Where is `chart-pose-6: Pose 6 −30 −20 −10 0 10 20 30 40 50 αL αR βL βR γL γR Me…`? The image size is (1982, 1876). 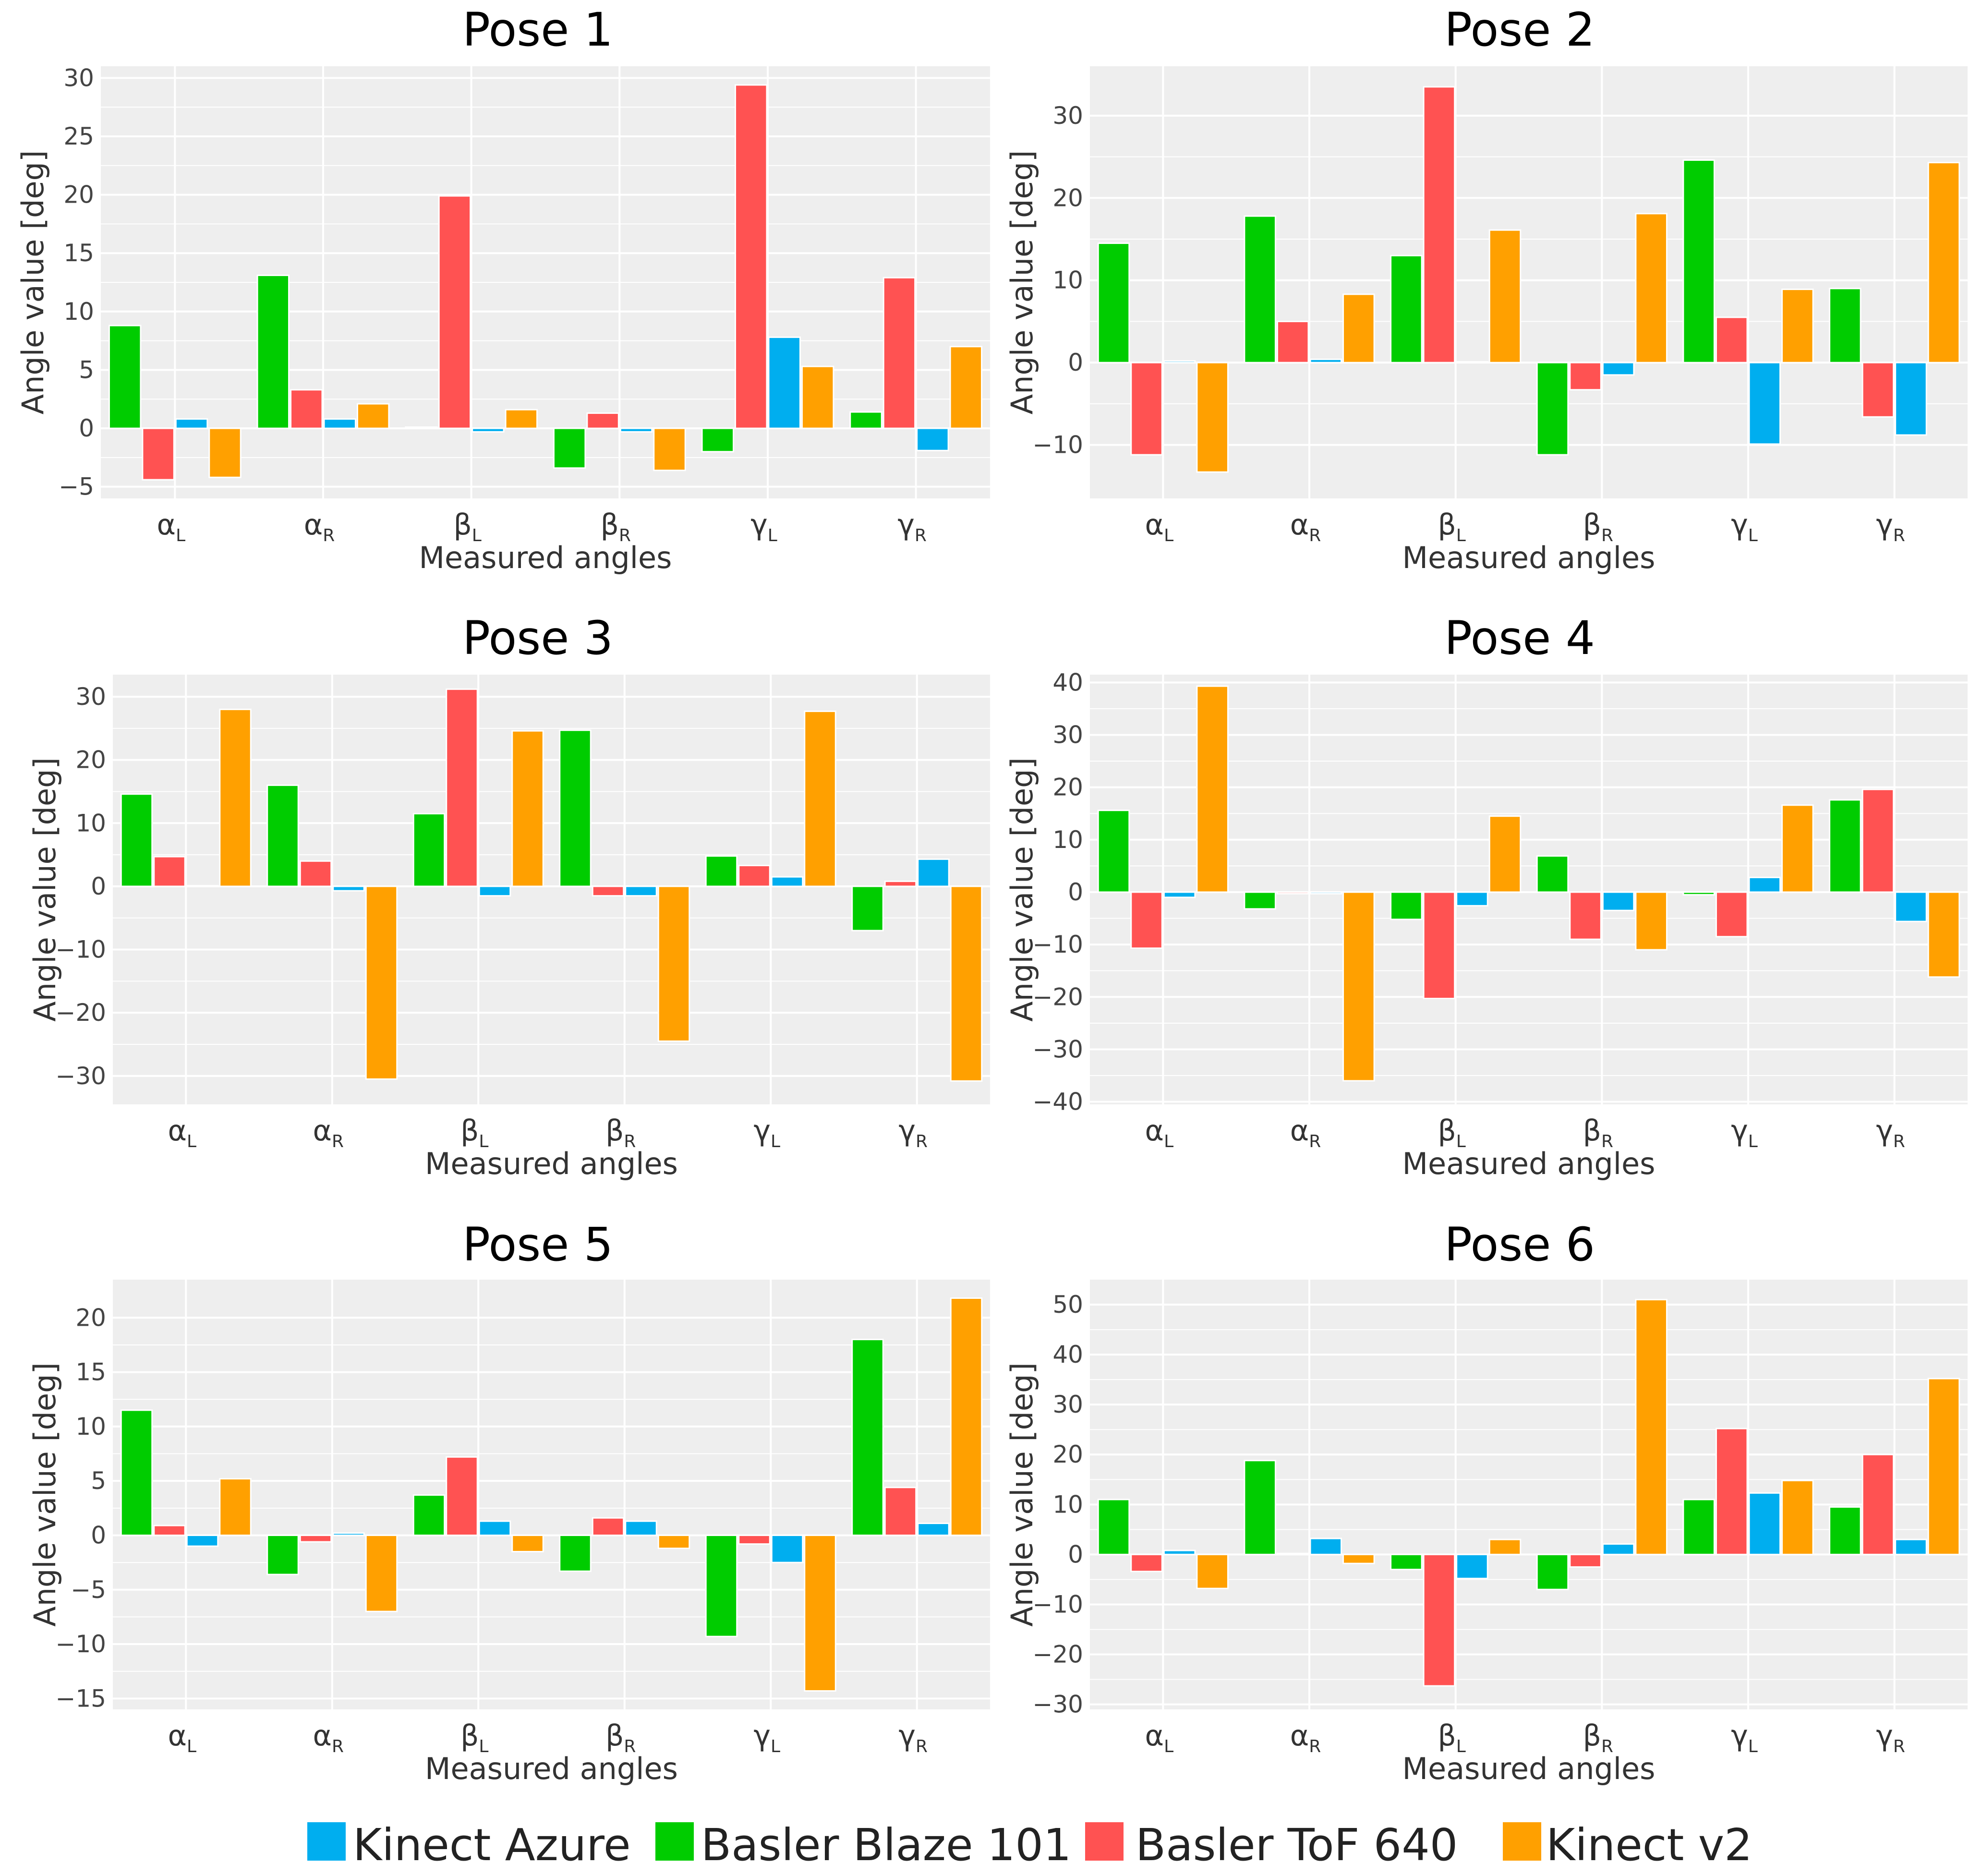
chart-pose-6: Pose 6 −30 −20 −10 0 10 20 30 40 50 αL αR βL βR γL γR Me… is located at coordinates (1486, 1502).